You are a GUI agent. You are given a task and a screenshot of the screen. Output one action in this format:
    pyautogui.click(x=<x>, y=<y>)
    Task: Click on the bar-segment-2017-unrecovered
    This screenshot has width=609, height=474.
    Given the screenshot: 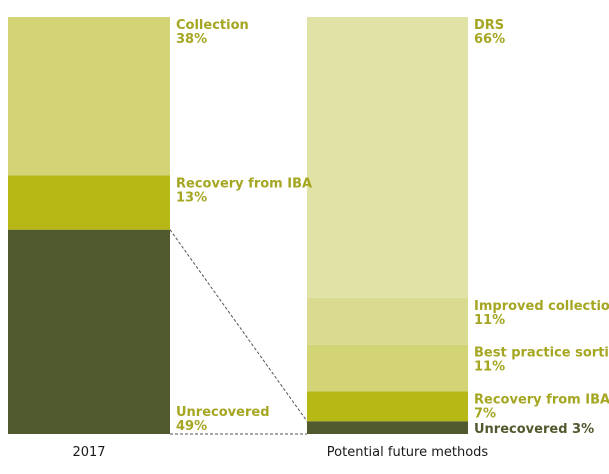 What is the action you would take?
    pyautogui.click(x=89, y=331)
    